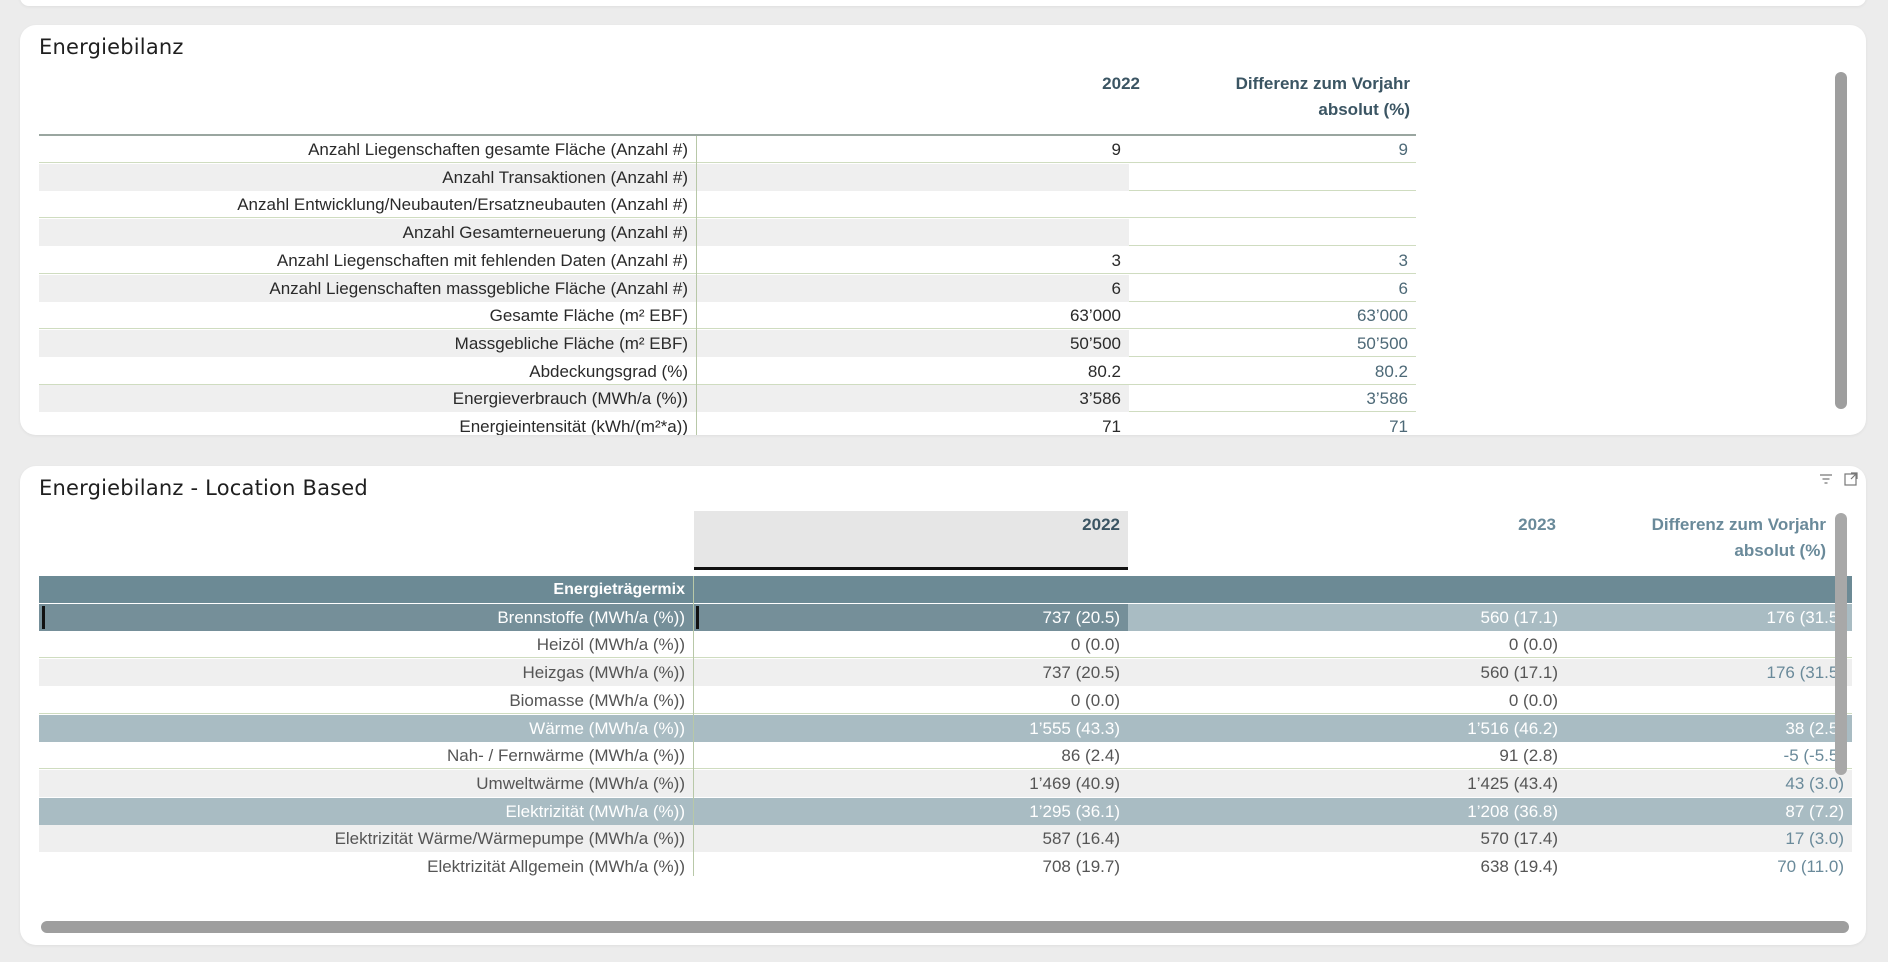 This screenshot has width=1888, height=962. Describe the element at coordinates (911, 540) in the screenshot. I see `selected-column-header-bg` at that location.